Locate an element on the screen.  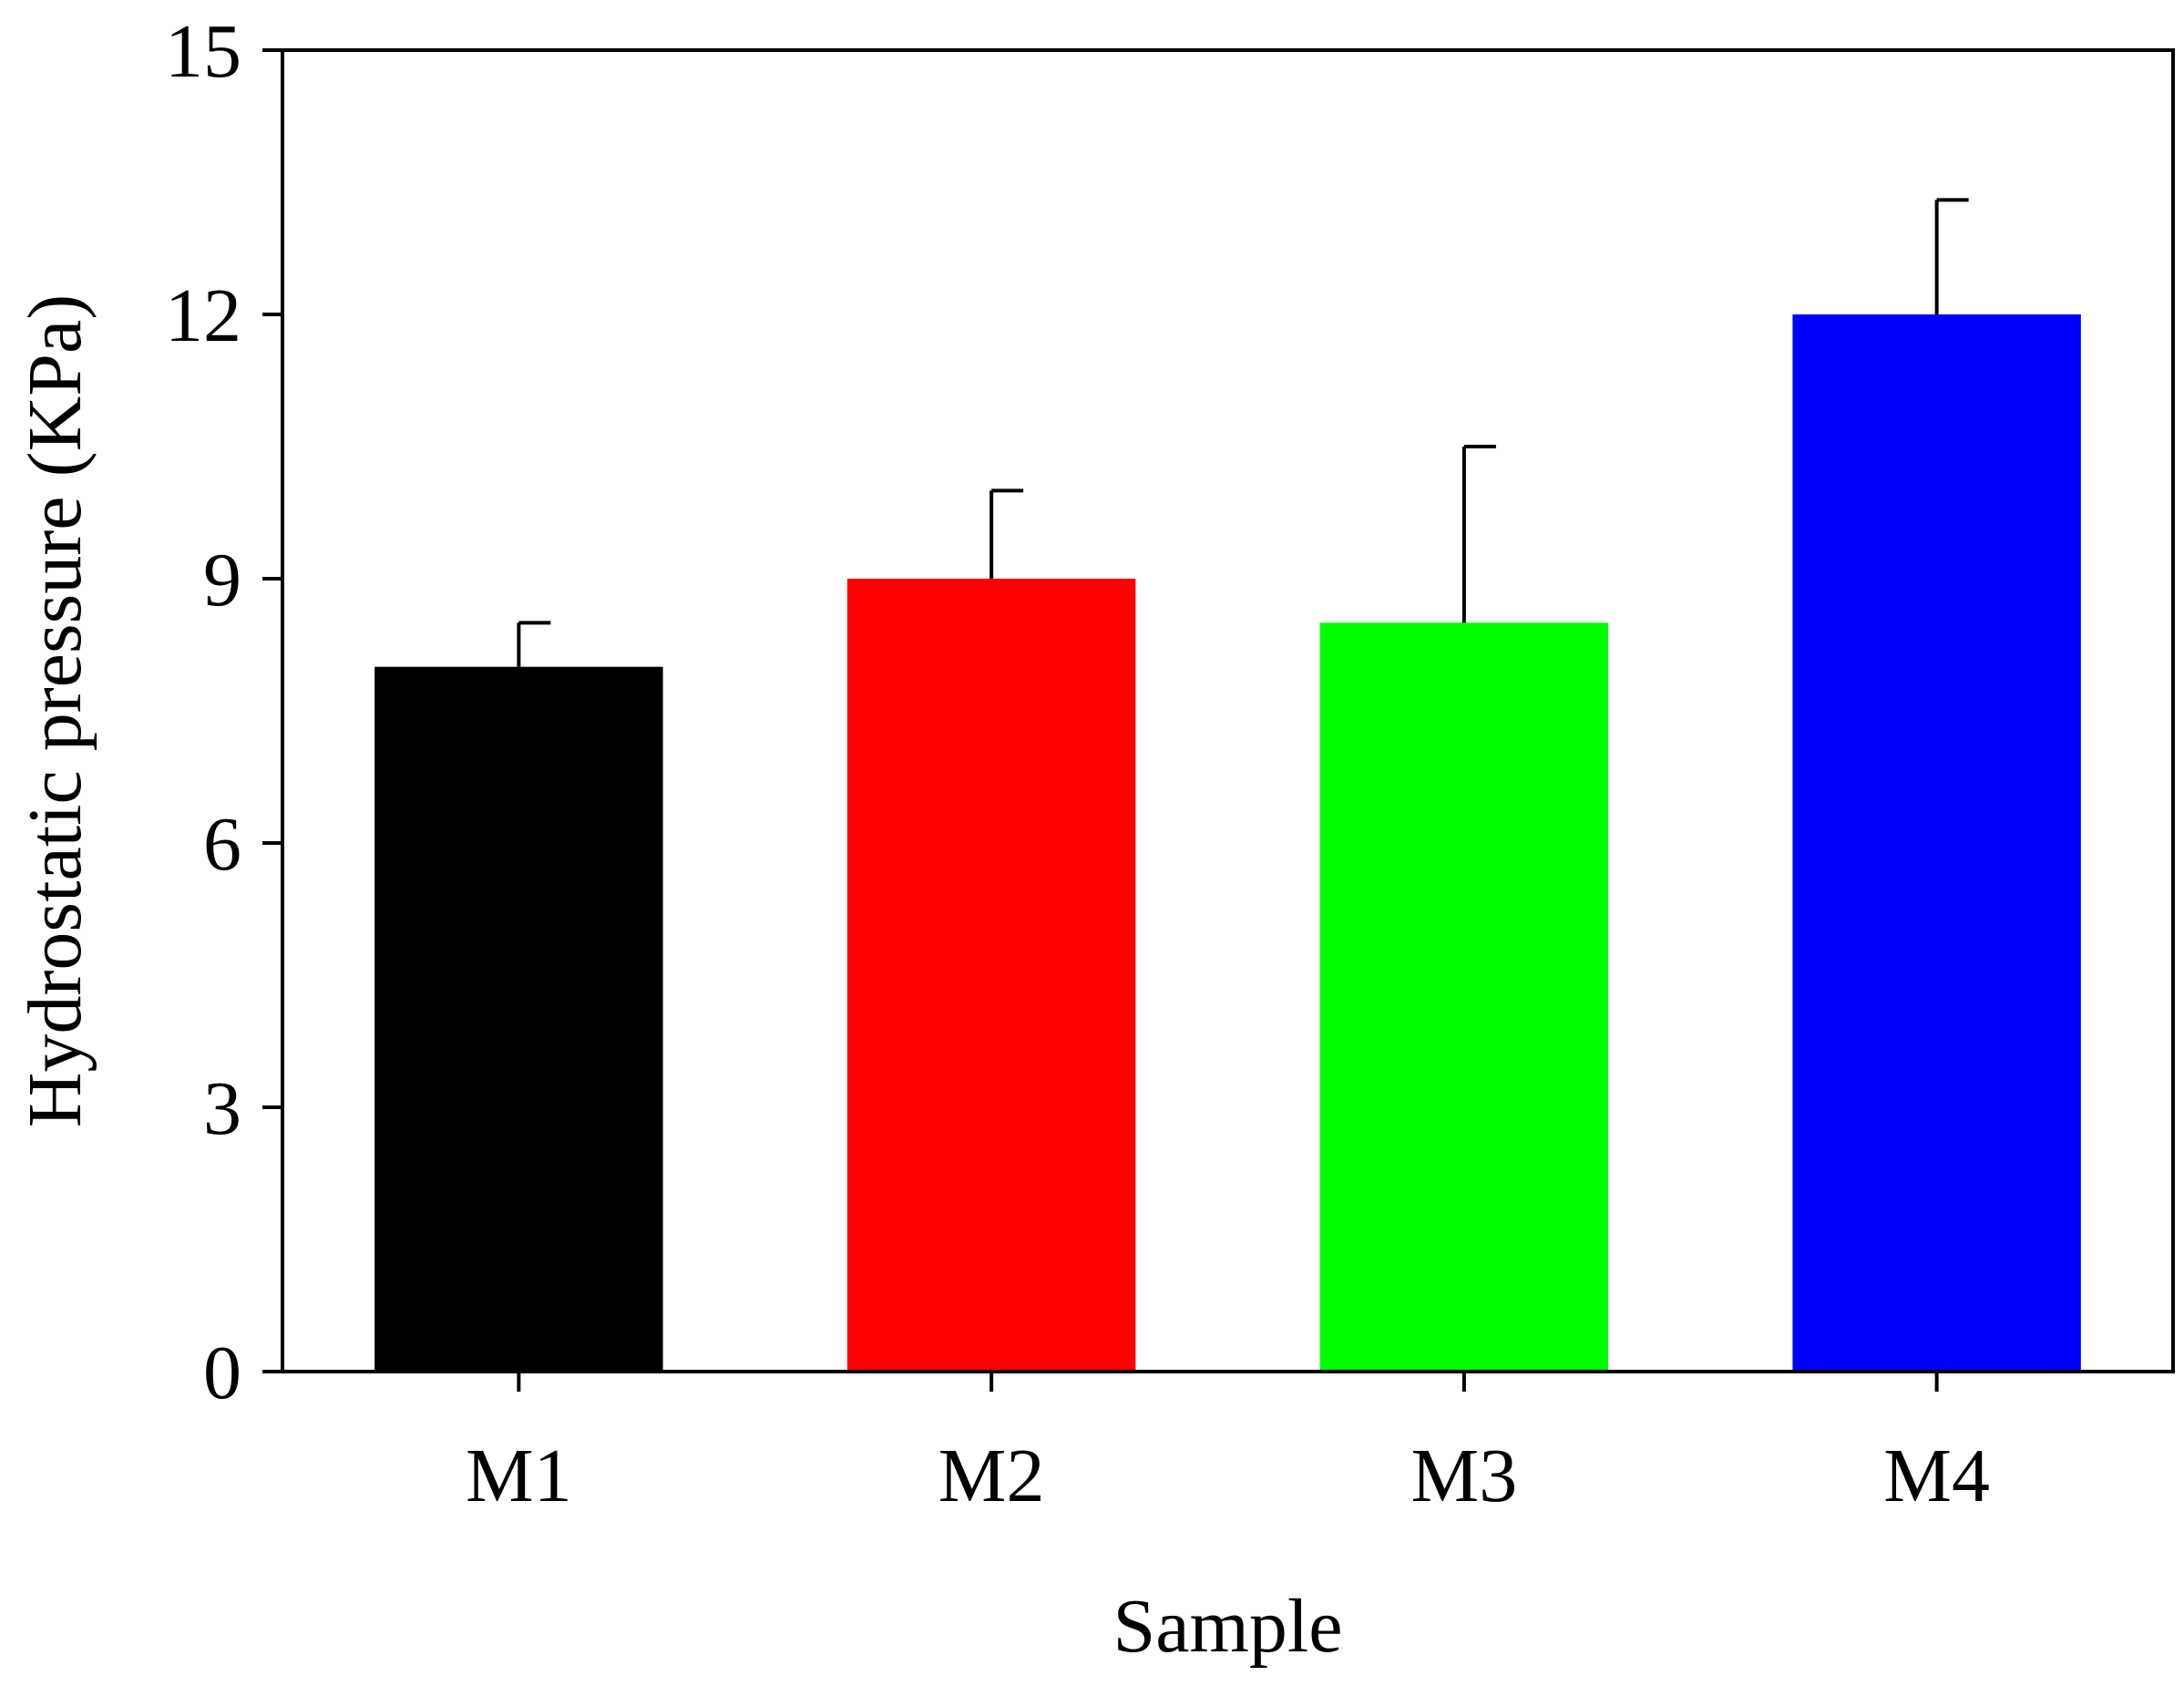
y-axis: 0 3 6 9 12 15 is located at coordinates (223, 712).